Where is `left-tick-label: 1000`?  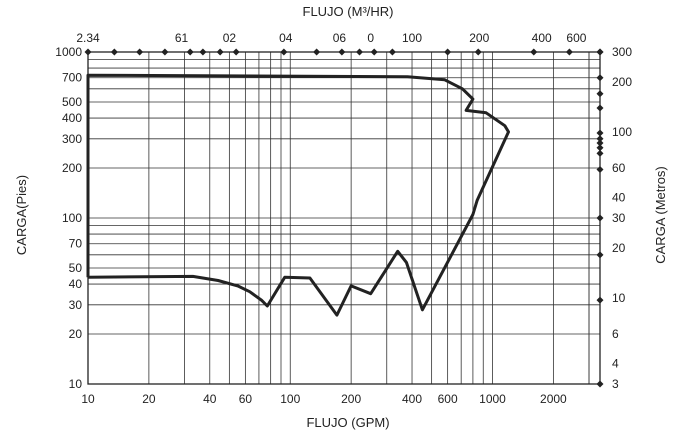 left-tick-label: 1000 is located at coordinates (68, 52).